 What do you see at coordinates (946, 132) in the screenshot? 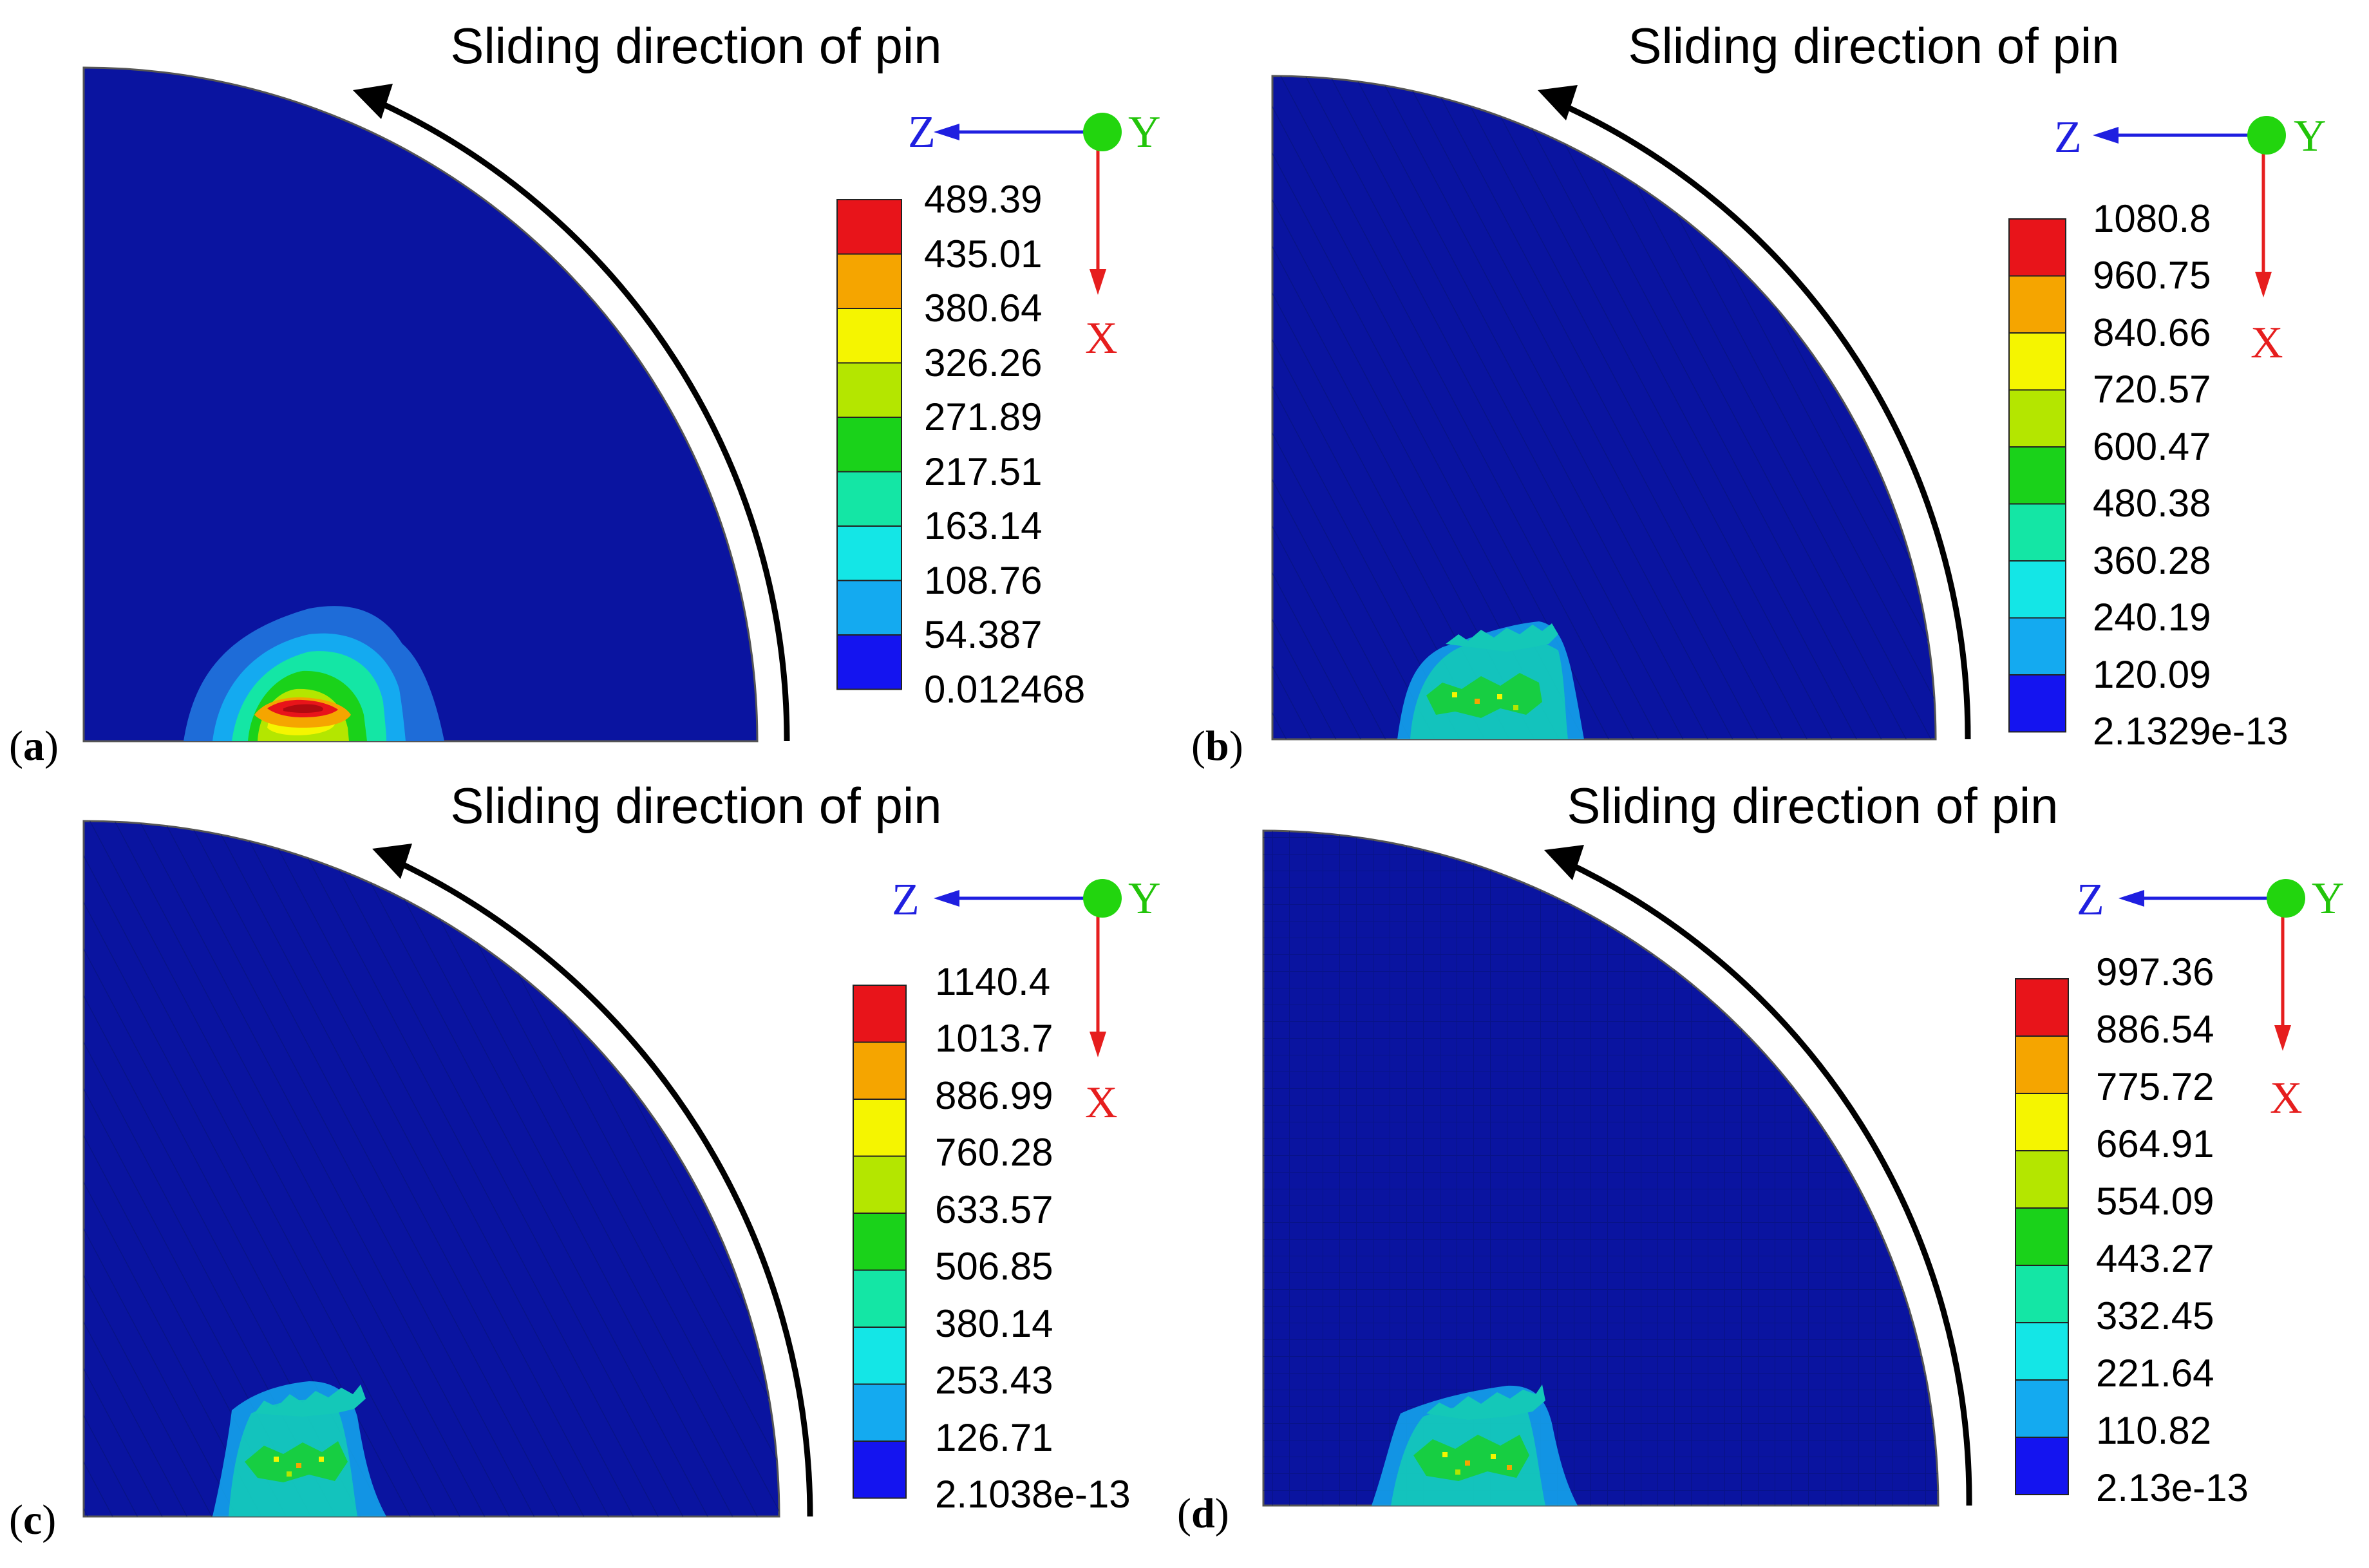
I see `panel-a-z-arrow-icon` at bounding box center [946, 132].